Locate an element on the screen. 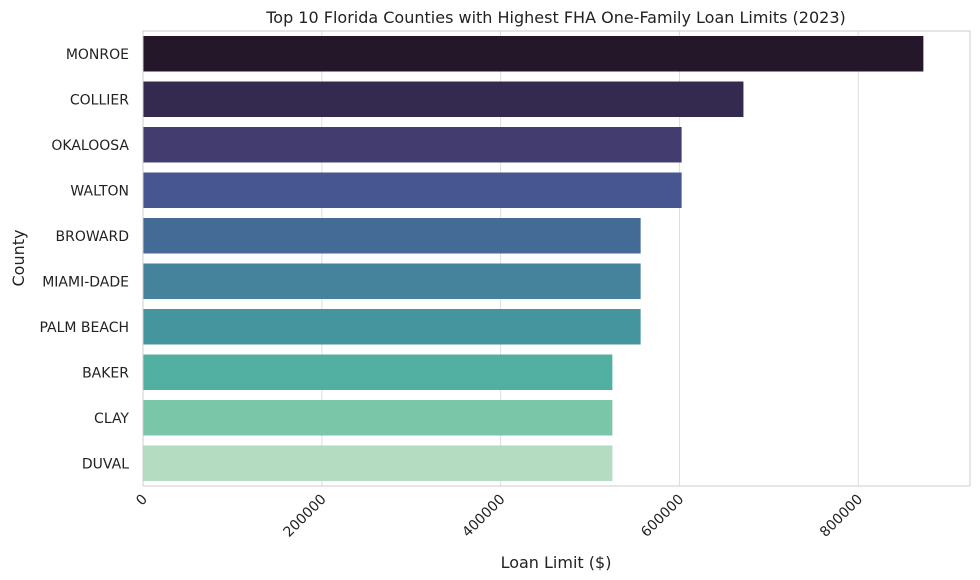 The width and height of the screenshot is (980, 580). x-tick-label: 0 is located at coordinates (142, 501).